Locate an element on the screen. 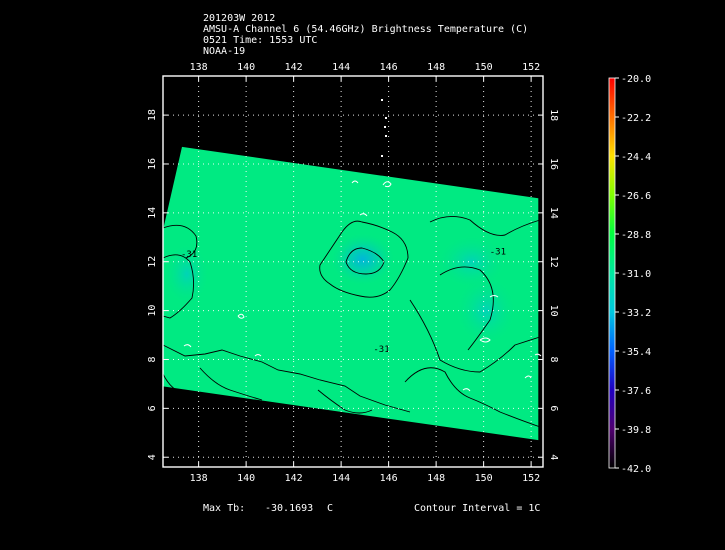 The image size is (725, 550). x-tick-label-bottom: 140 is located at coordinates (246, 478).